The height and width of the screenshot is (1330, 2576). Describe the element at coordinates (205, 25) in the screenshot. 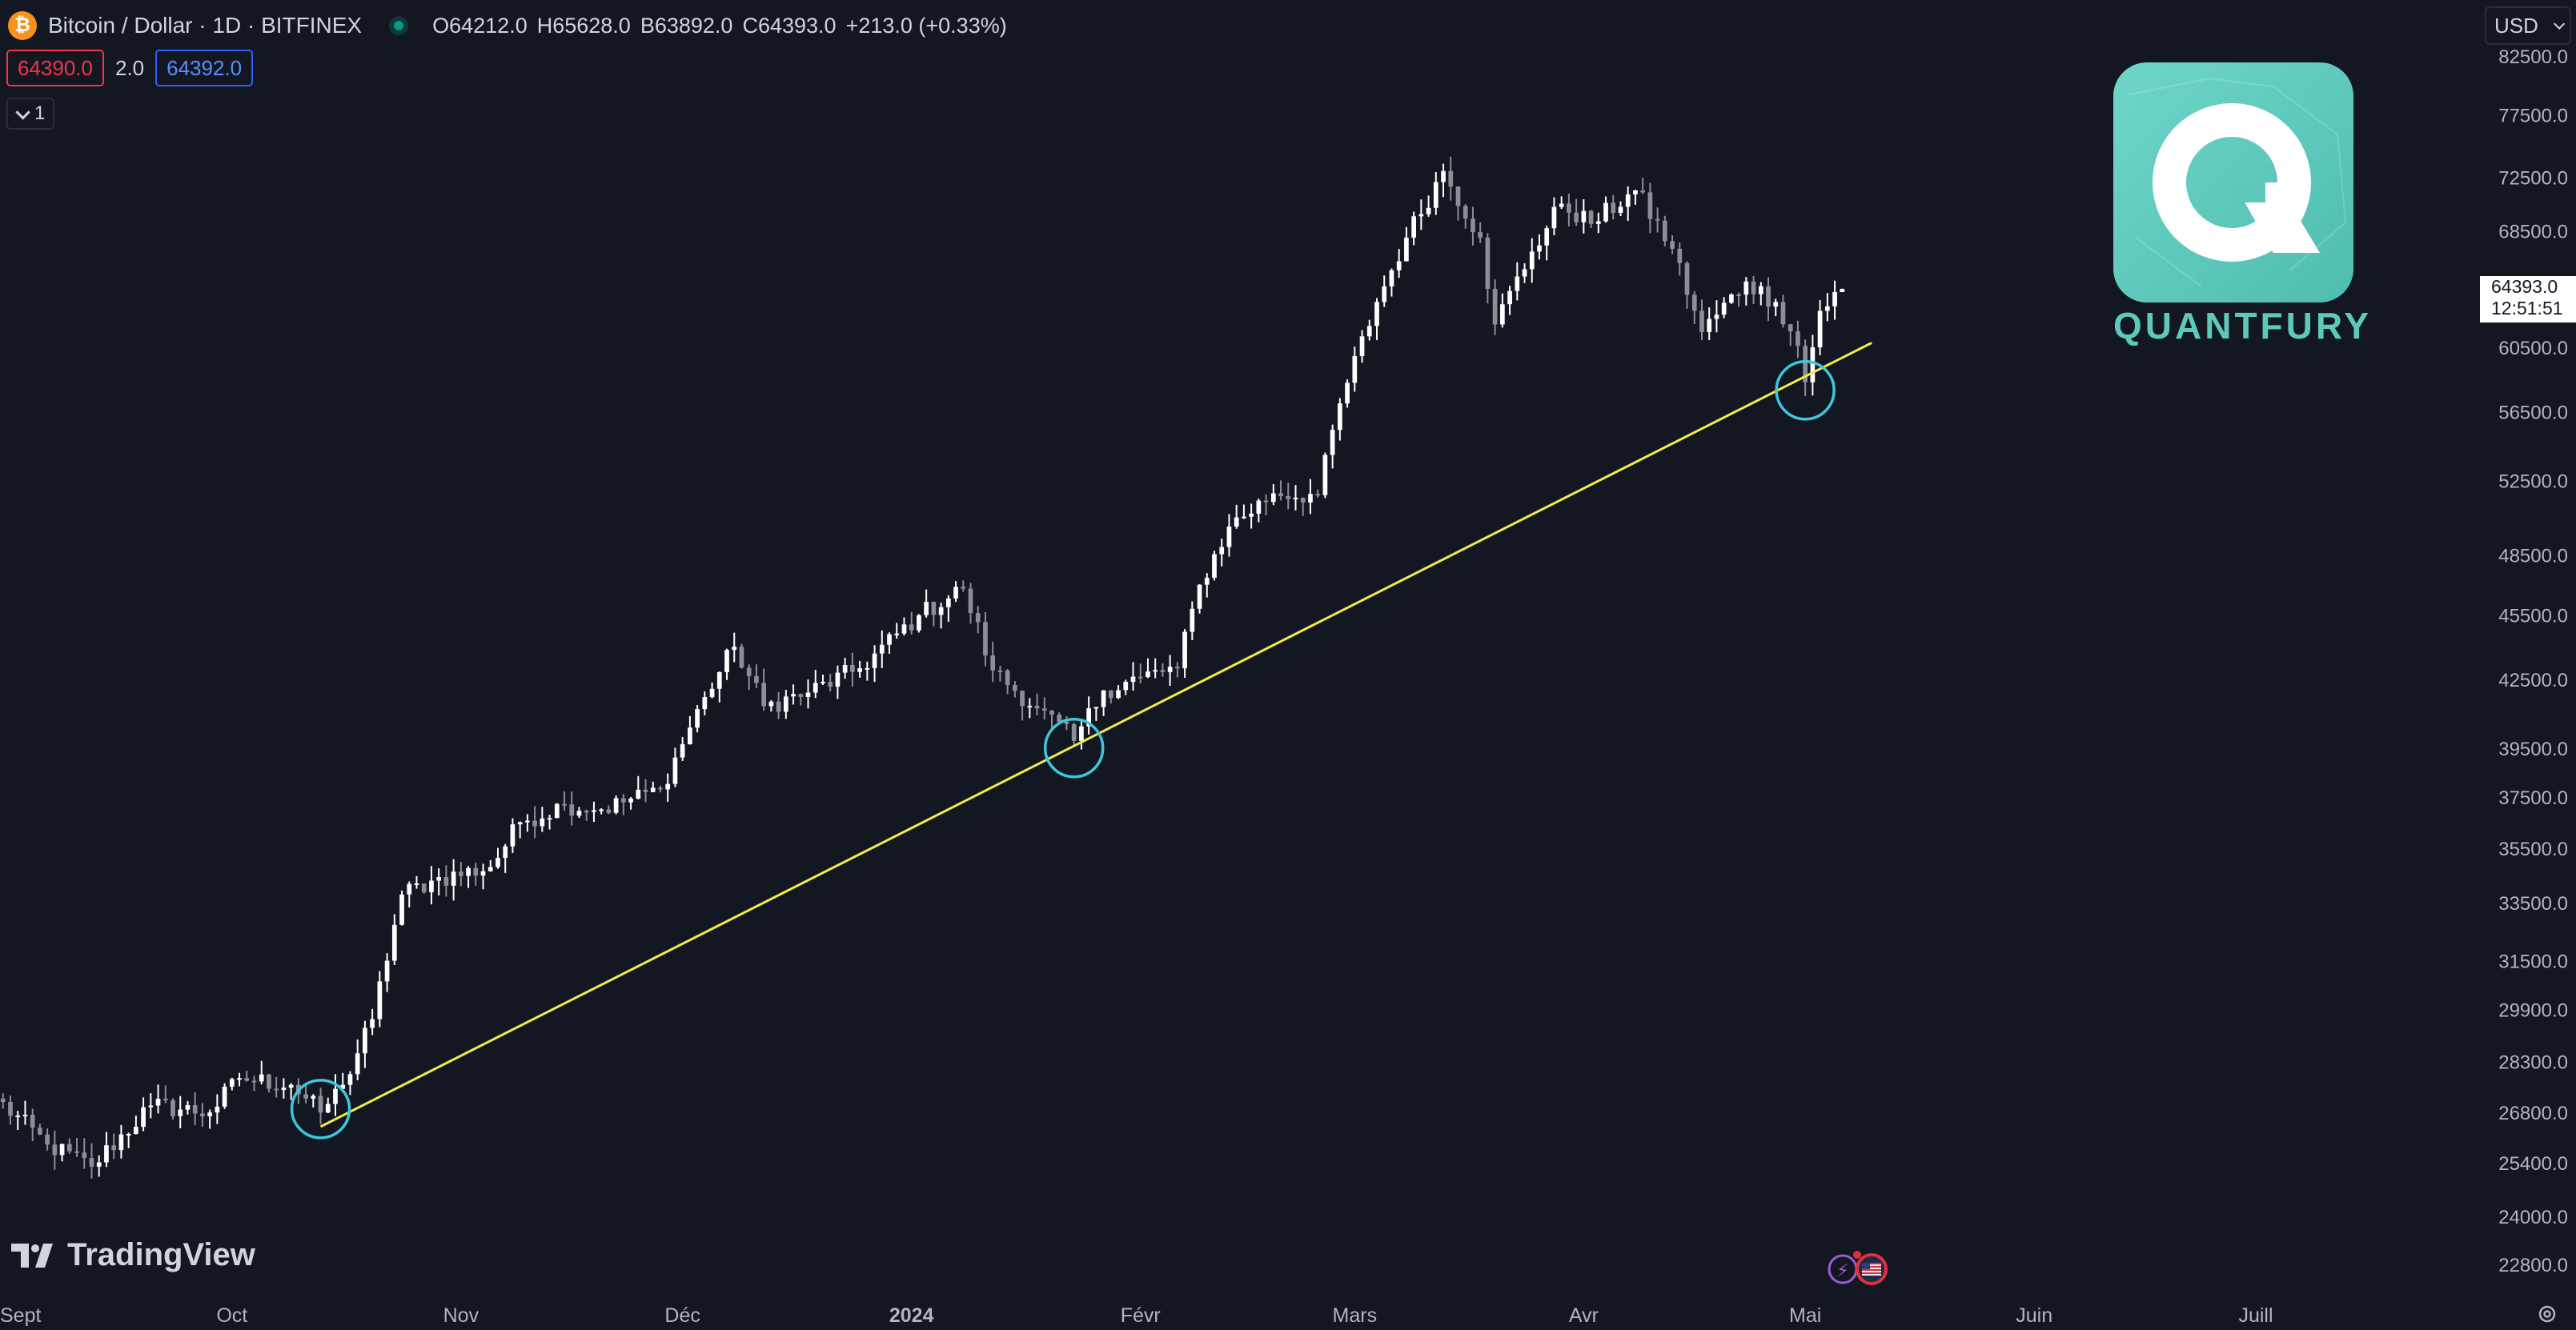

I see `symbol-title: Bitcoin / Dollar · 1D · BITFINEX` at that location.